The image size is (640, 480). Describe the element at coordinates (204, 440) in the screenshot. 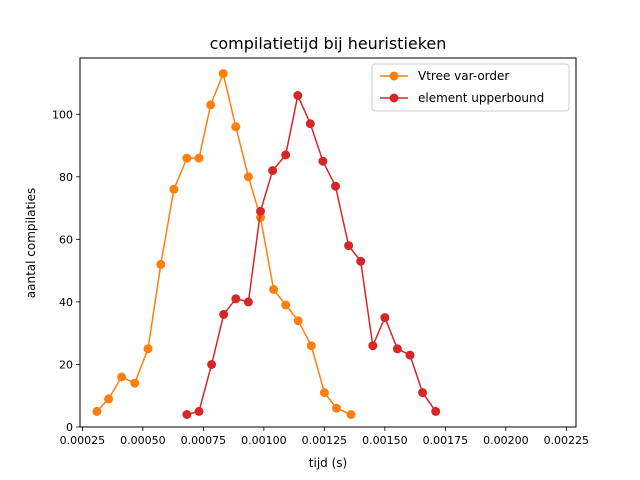

I see `x-tick-label: 0.00075` at that location.